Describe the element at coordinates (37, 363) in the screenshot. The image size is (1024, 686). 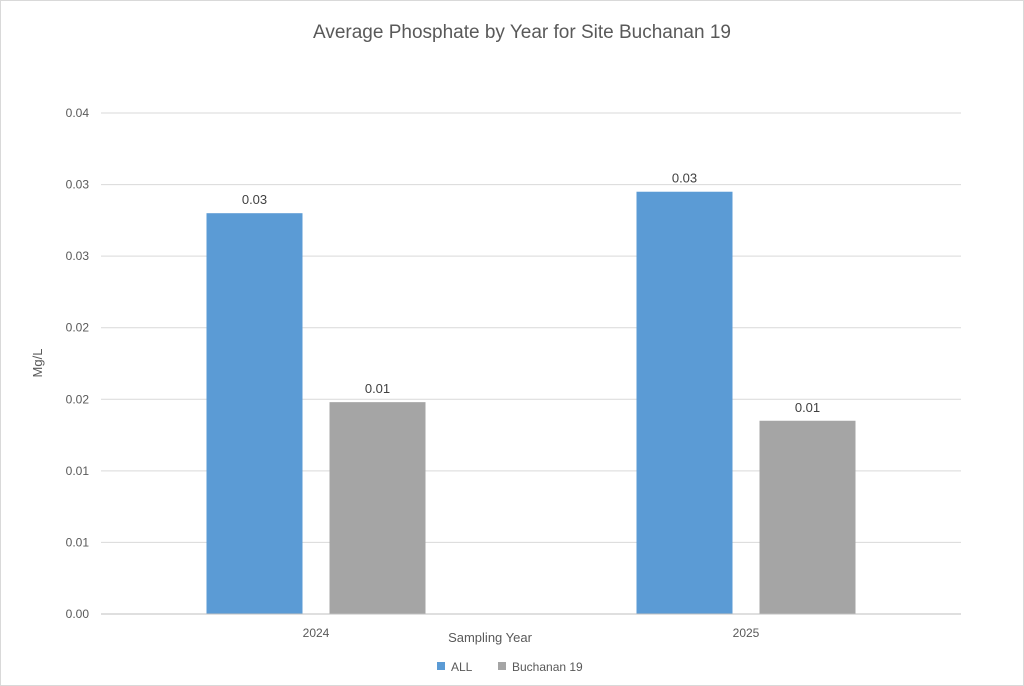
I see `y-axis-title: Mg/L` at that location.